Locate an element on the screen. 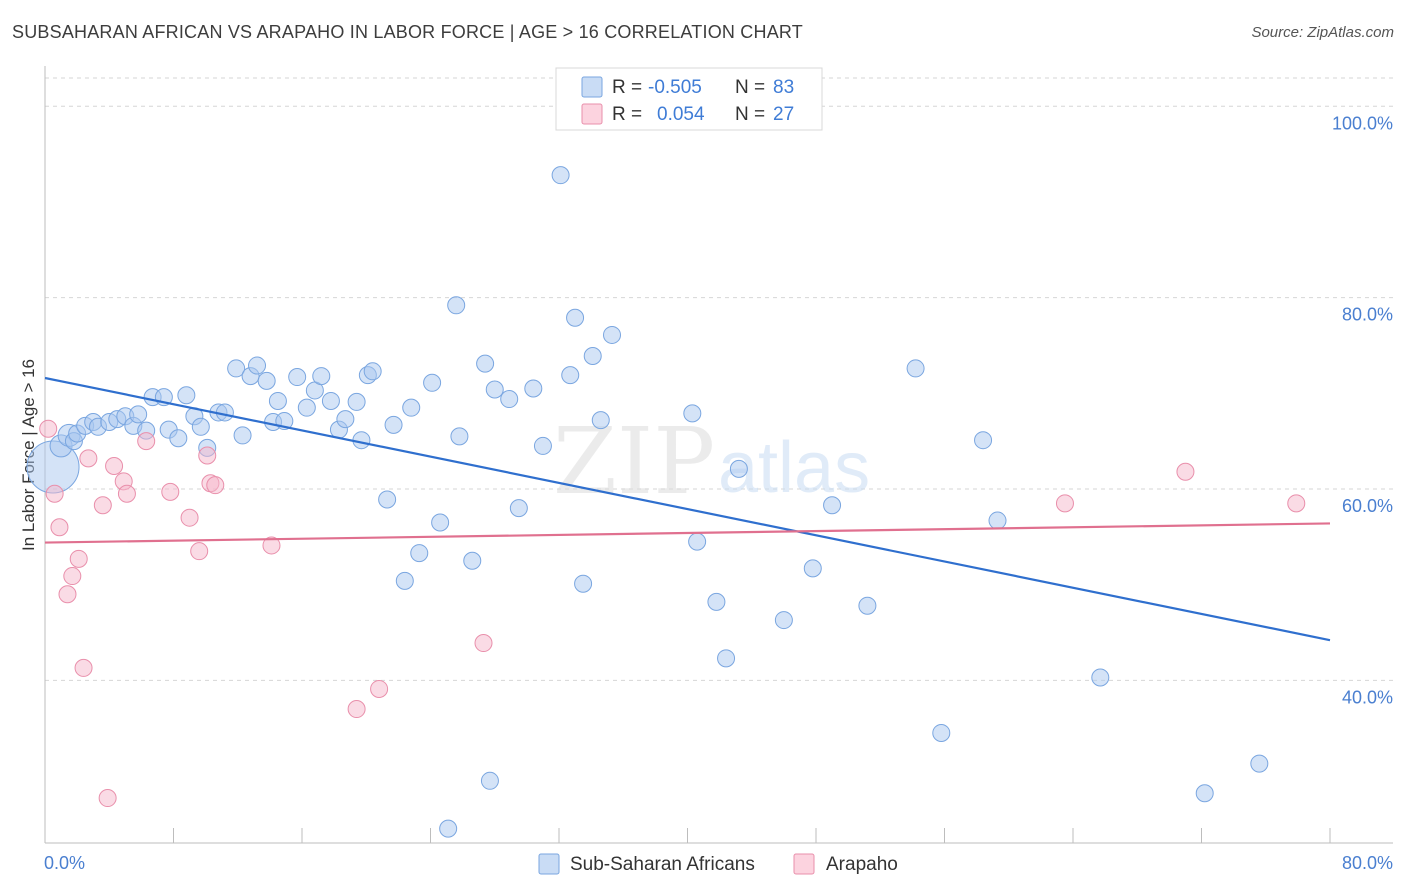 The width and height of the screenshot is (1406, 892). series-label-1: Sub-Saharan Africans is located at coordinates (662, 864).